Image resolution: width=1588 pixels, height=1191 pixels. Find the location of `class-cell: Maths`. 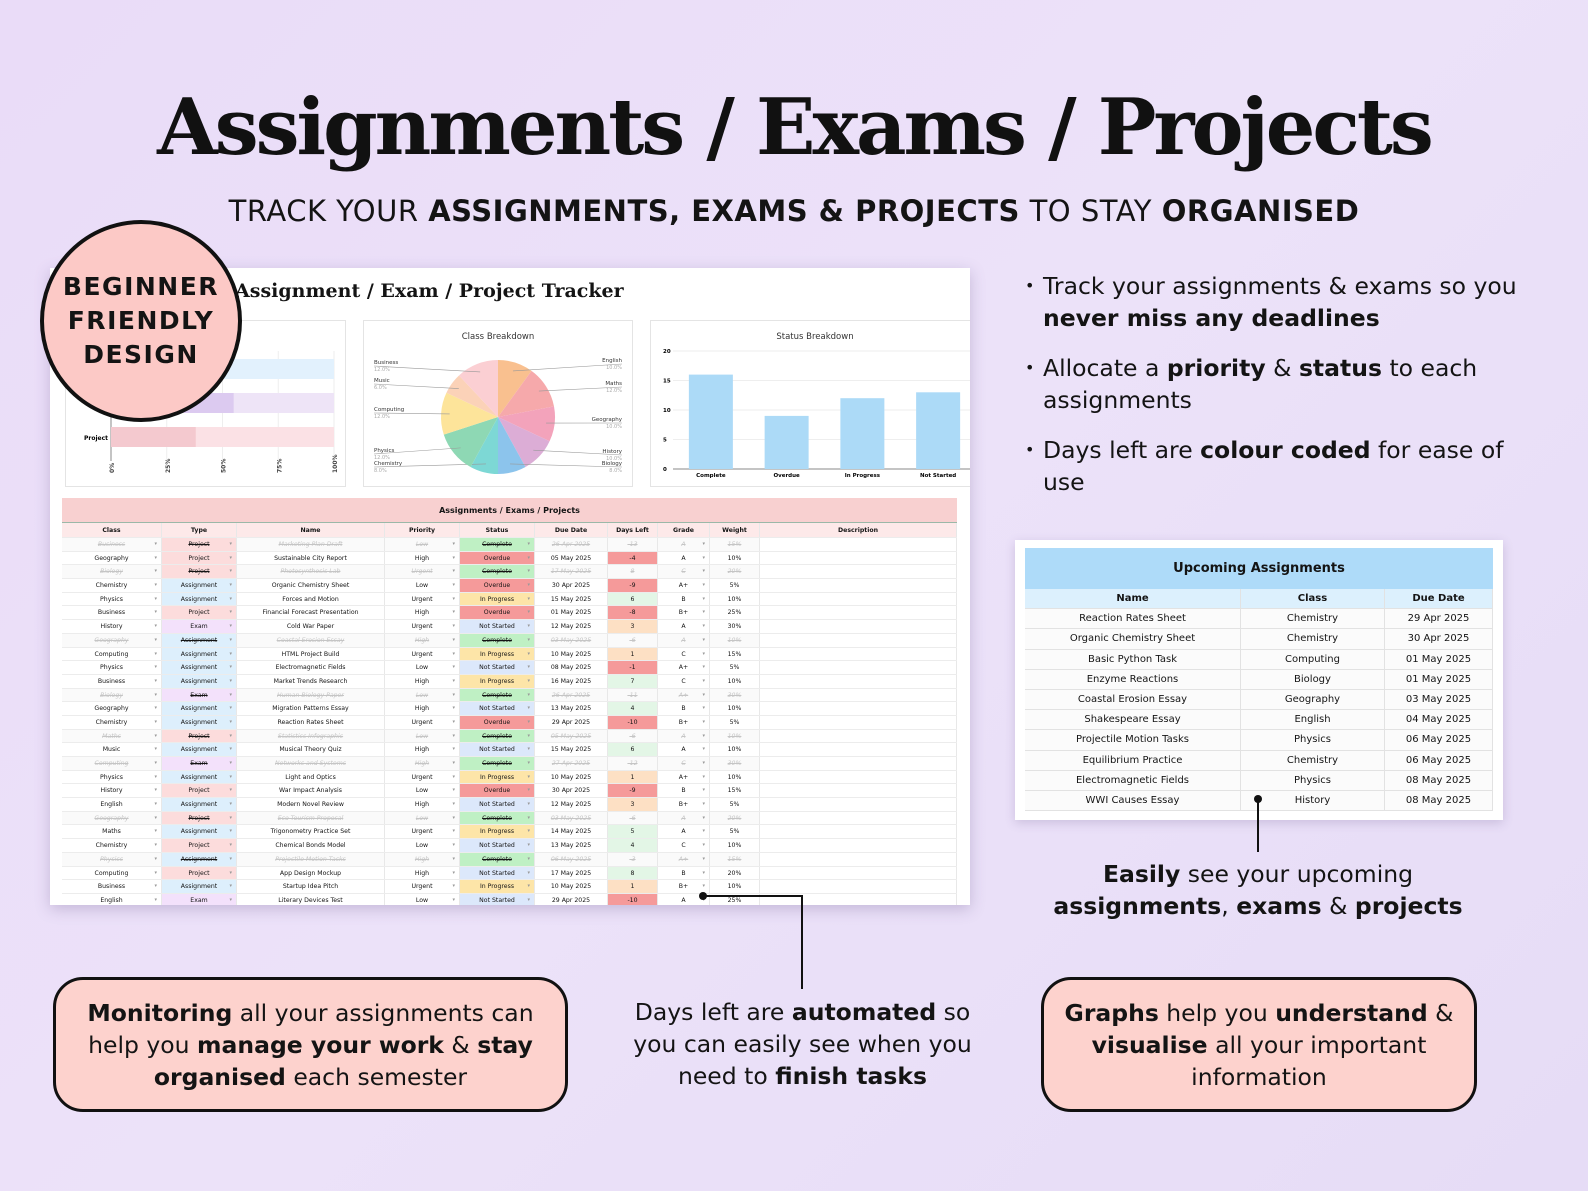

class-cell: Maths is located at coordinates (112, 736).